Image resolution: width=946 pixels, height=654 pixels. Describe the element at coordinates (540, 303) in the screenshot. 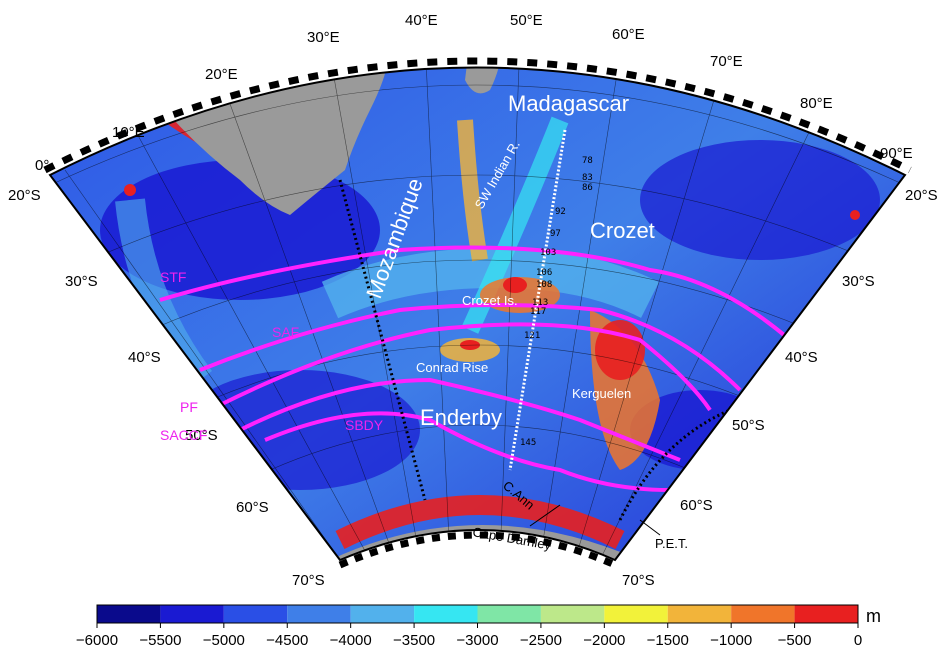

I see `track-num-113: 113` at that location.